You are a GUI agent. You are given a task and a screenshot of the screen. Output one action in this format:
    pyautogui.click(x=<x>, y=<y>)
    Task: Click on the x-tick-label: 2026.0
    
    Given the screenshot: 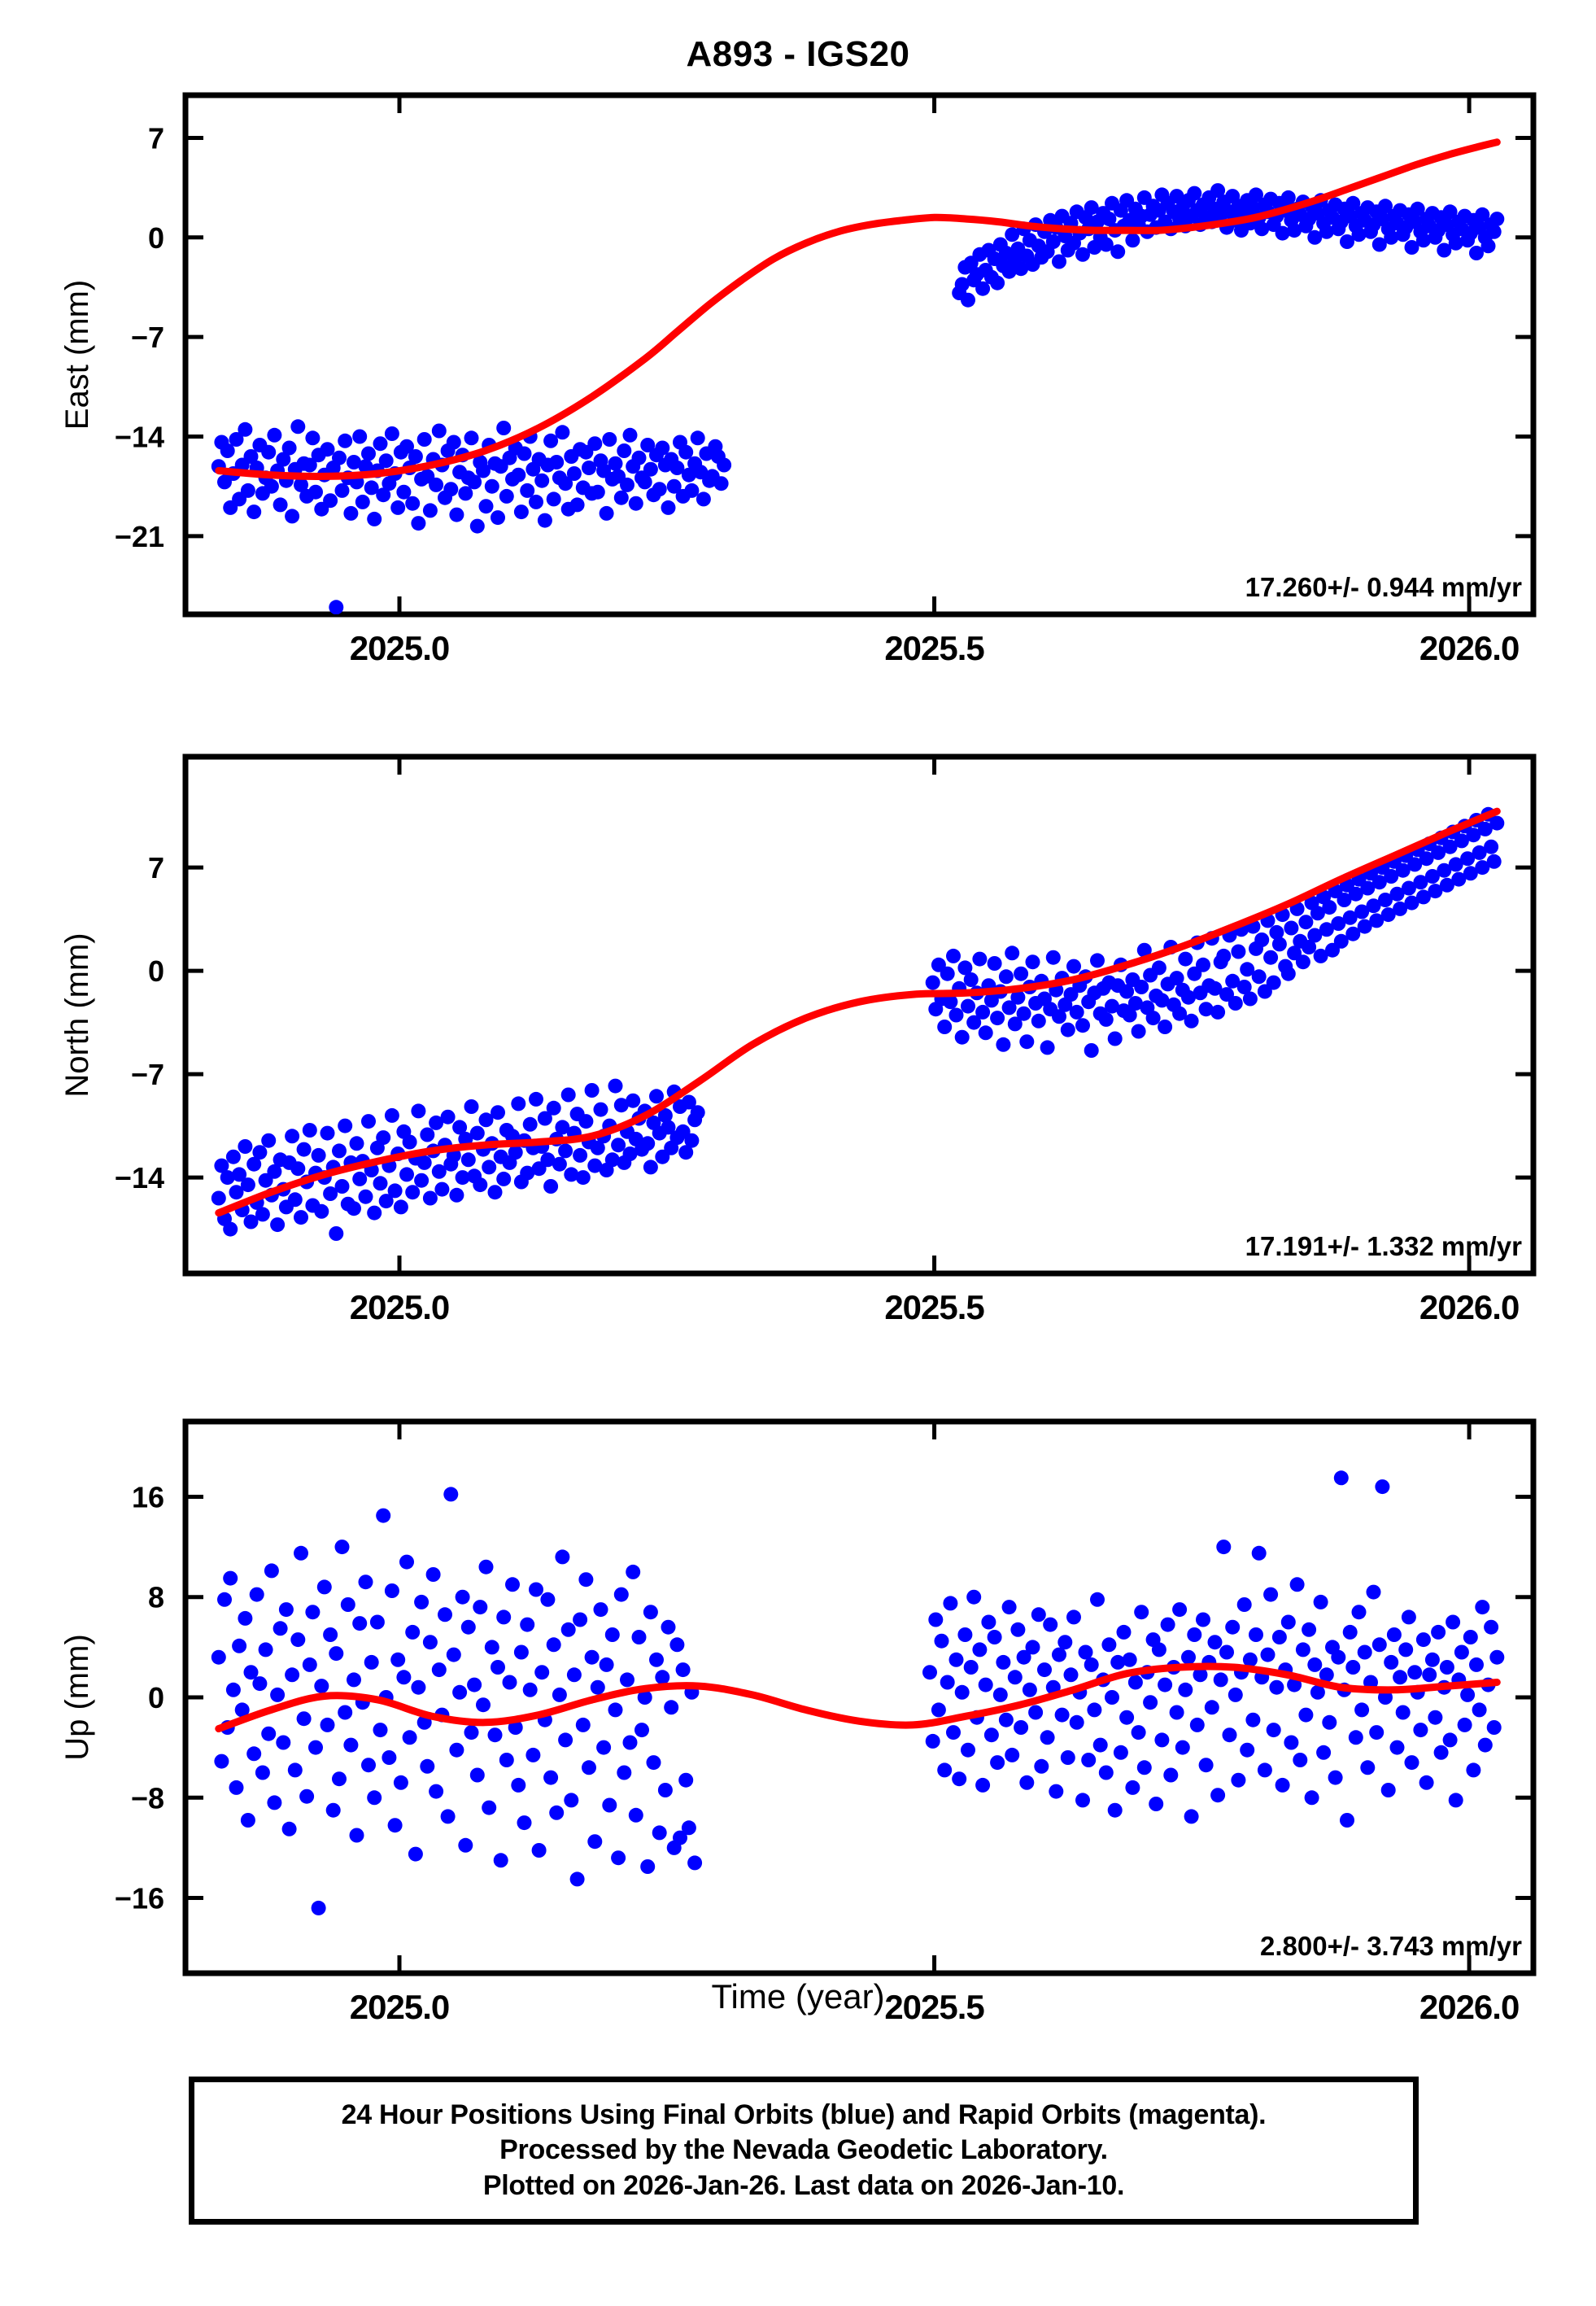 What is the action you would take?
    pyautogui.click(x=1469, y=1307)
    